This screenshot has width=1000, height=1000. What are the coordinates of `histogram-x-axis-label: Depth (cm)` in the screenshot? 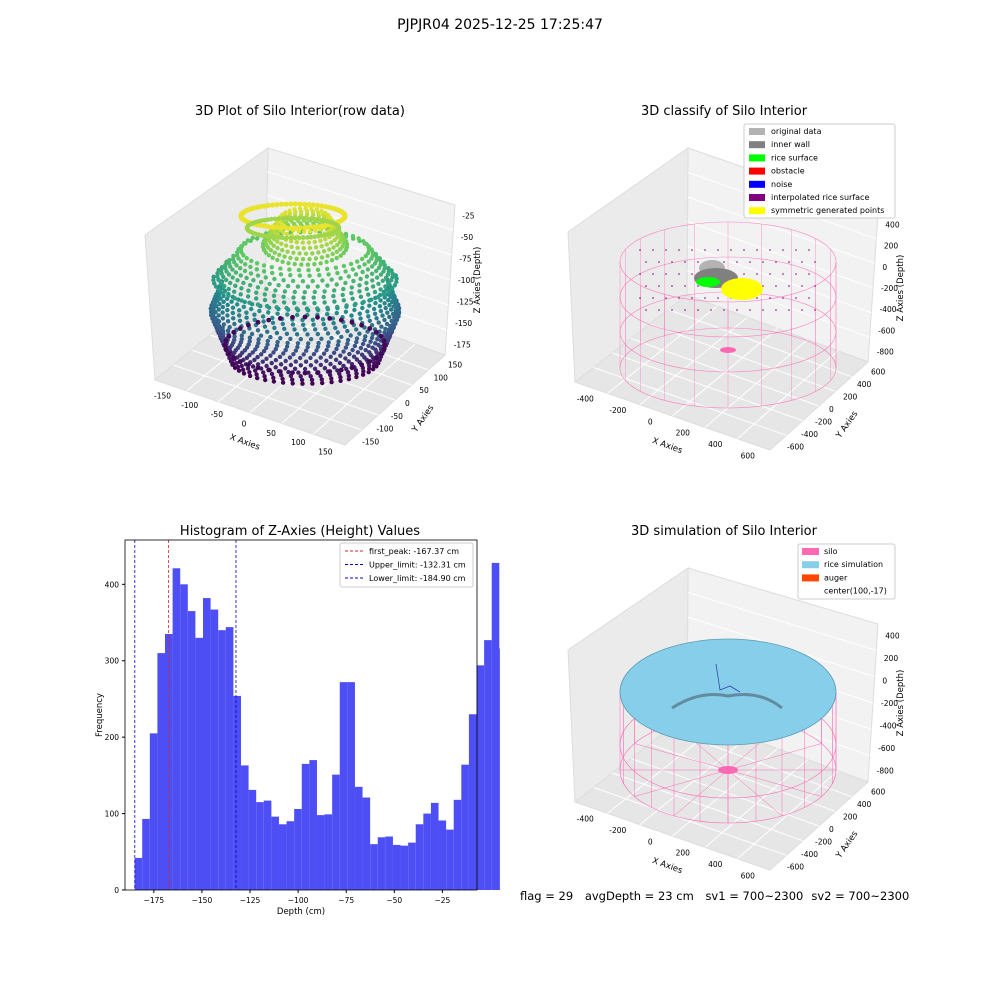 It's located at (301, 912).